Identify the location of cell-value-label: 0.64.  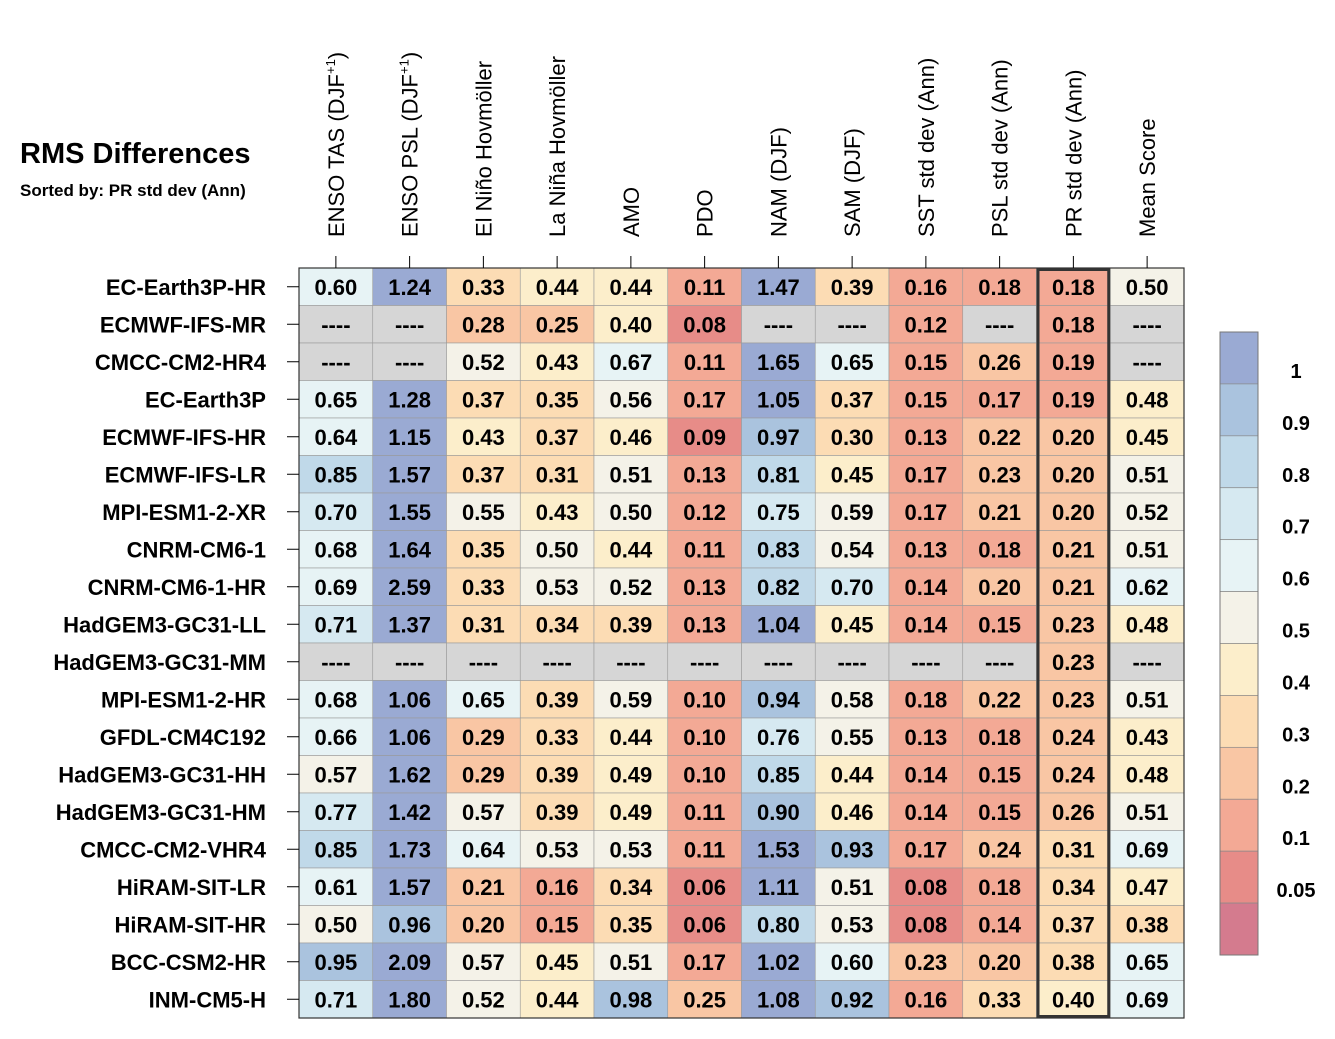
(484, 849).